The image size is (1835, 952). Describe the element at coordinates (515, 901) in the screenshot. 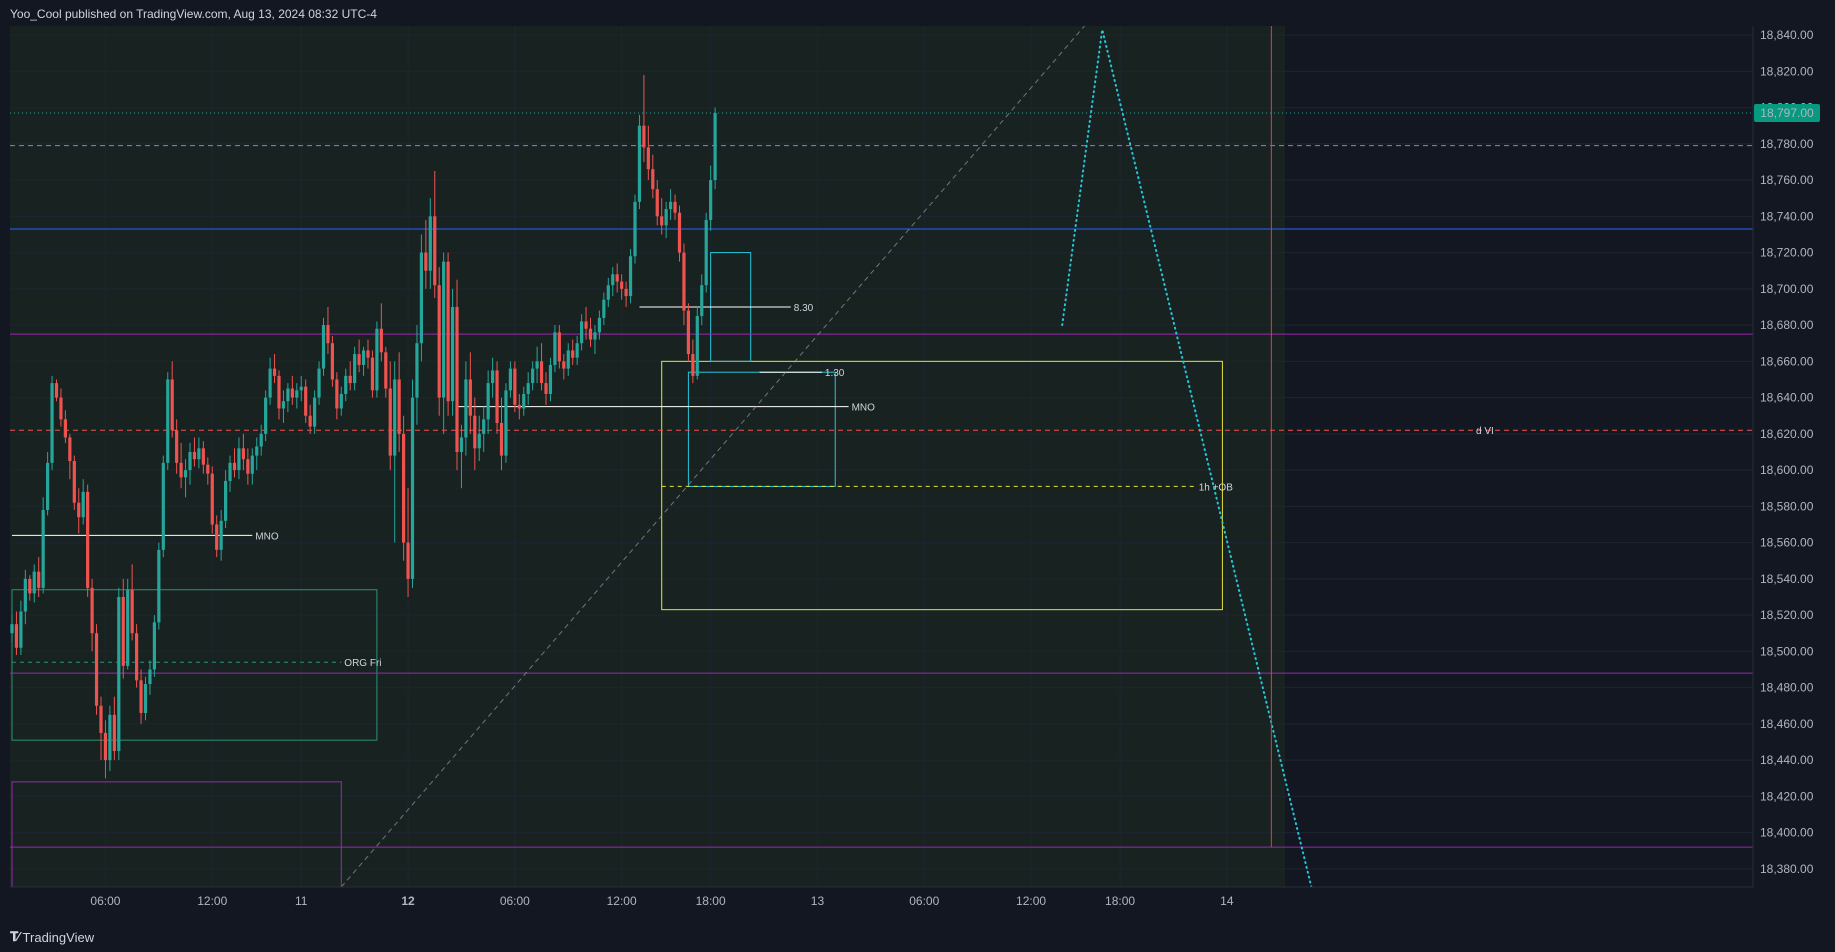

I see `time-tick-label: 06:00` at that location.